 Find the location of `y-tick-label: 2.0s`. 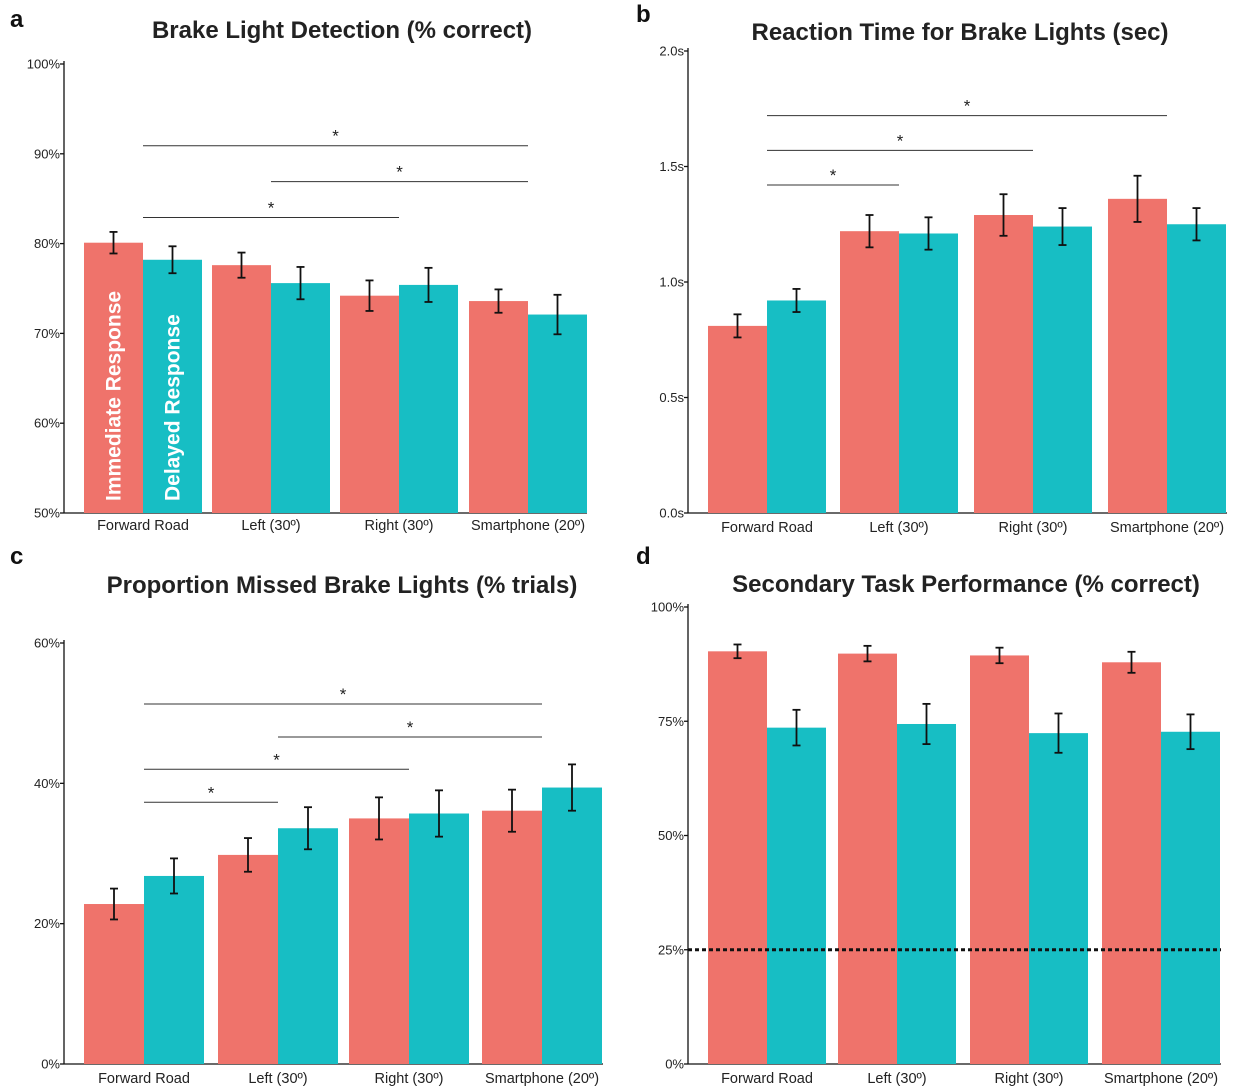

y-tick-label: 2.0s is located at coordinates (671, 51).